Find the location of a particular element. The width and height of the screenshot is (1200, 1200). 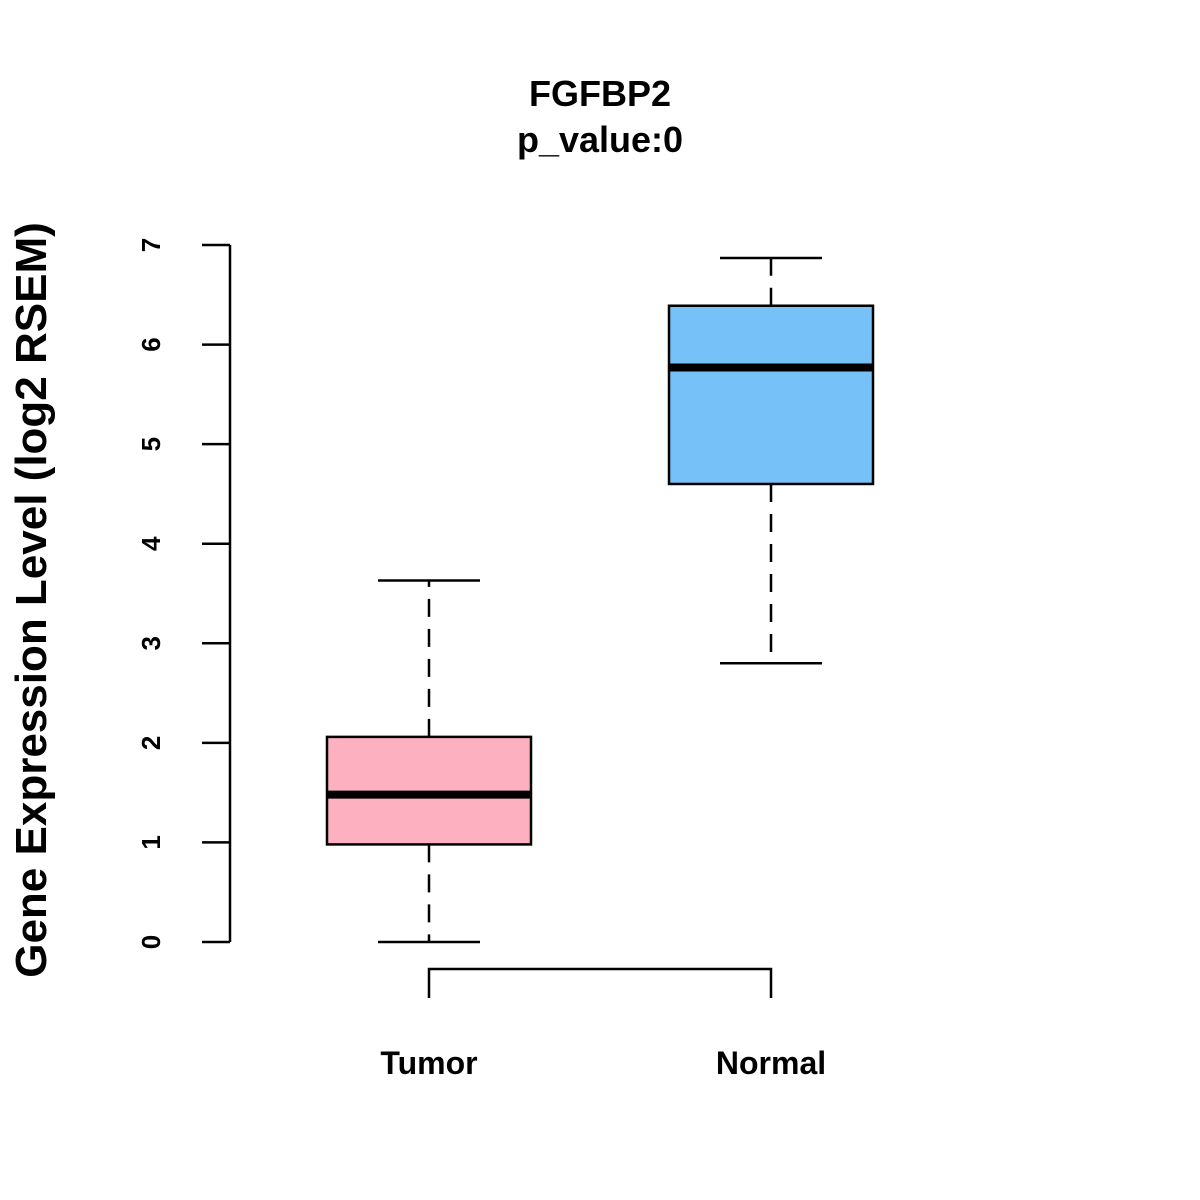

comparison-bracket is located at coordinates (600, 982).